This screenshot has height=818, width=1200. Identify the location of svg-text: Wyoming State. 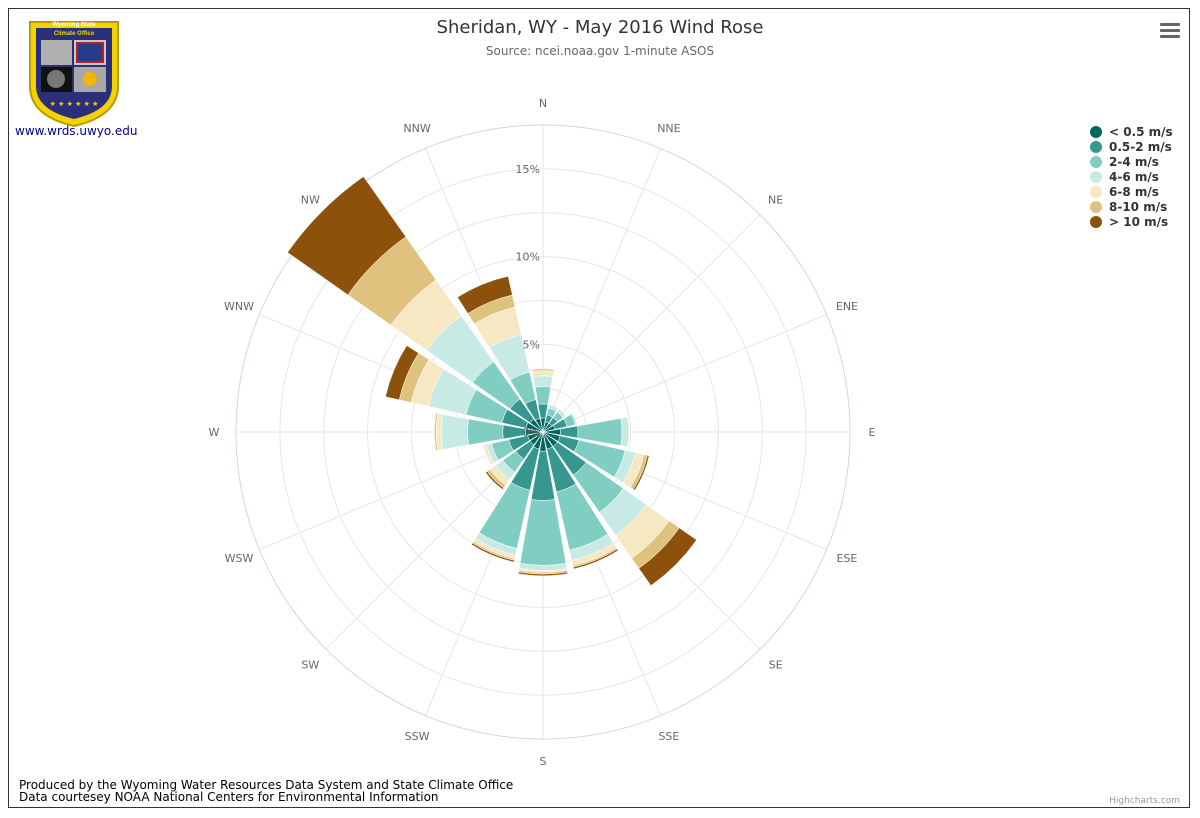
(74, 25).